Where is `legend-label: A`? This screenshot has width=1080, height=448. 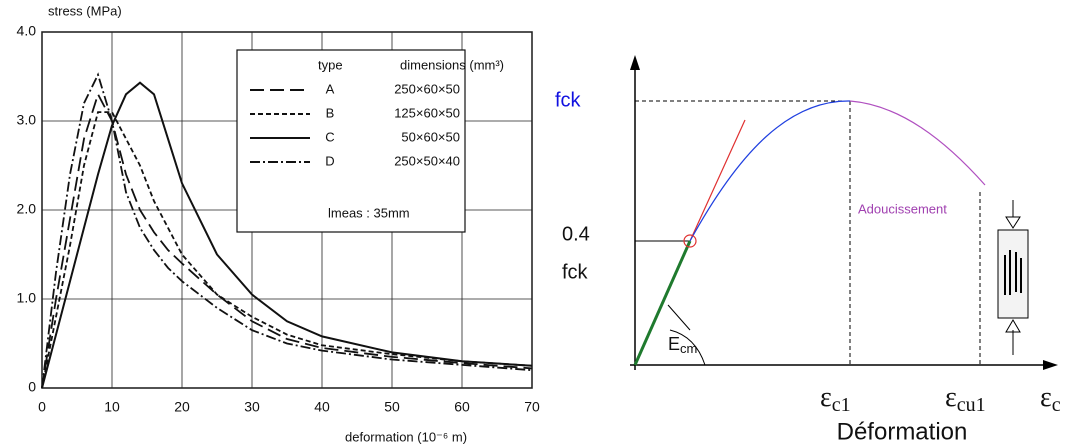
legend-label: A is located at coordinates (330, 88).